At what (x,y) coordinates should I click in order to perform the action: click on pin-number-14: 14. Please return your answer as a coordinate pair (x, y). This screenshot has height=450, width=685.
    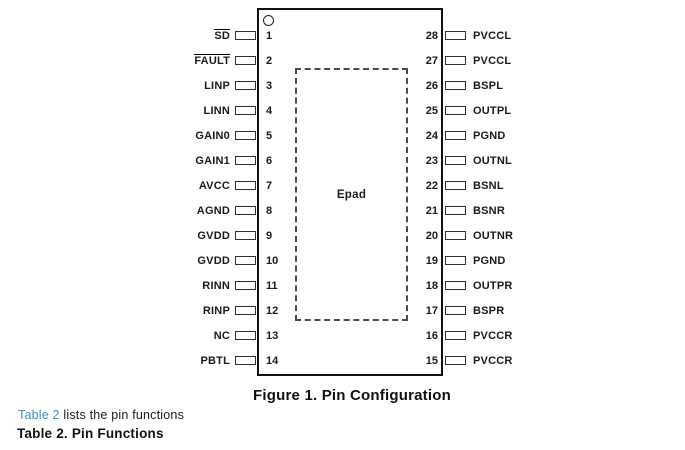
    Looking at the image, I should click on (272, 361).